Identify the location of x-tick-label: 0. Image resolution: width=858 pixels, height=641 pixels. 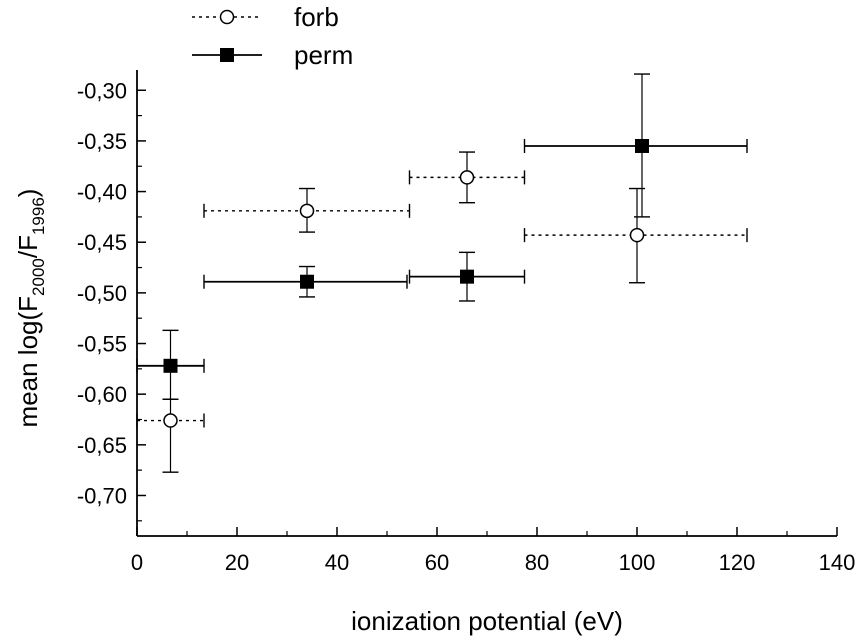
(137, 562).